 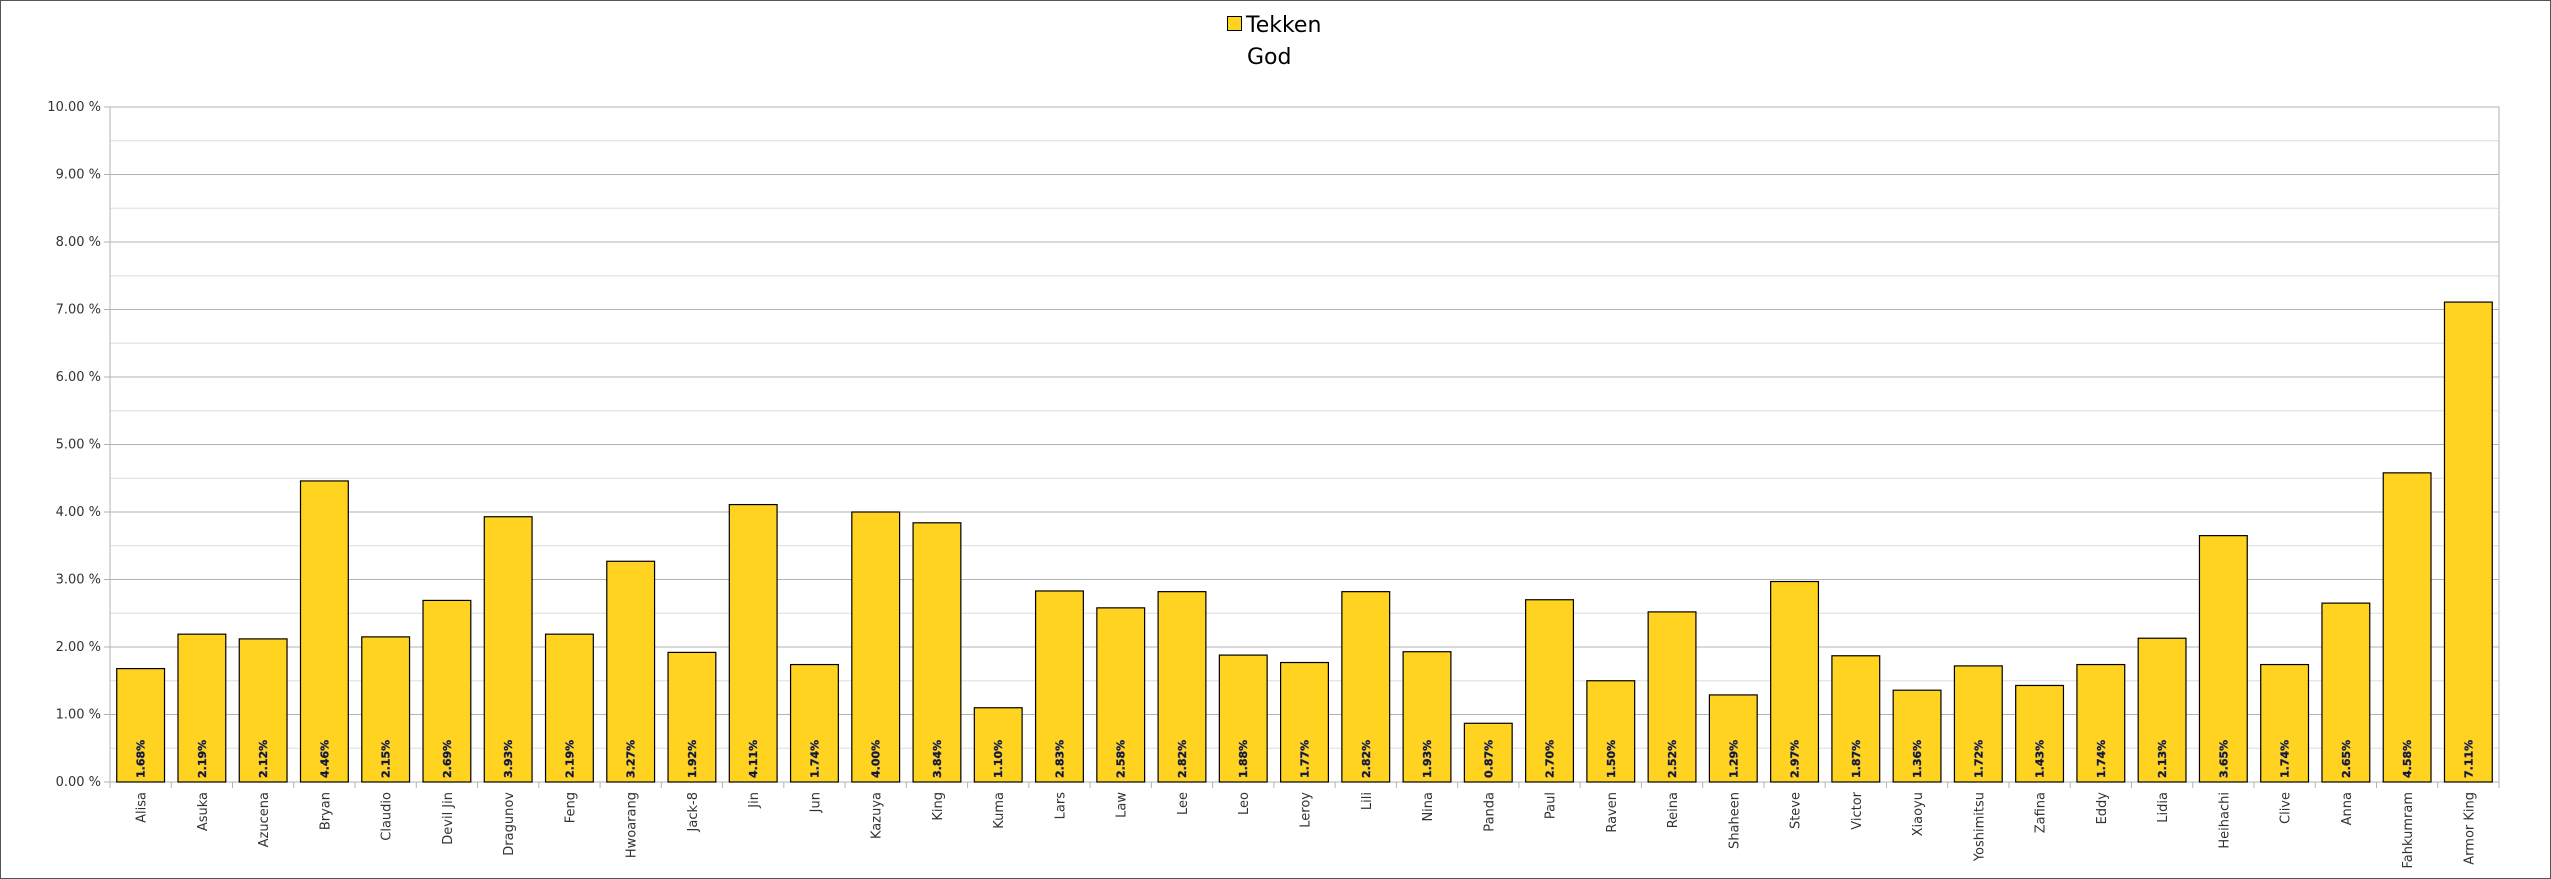 I want to click on x-category-label: Lars, so click(x=1060, y=806).